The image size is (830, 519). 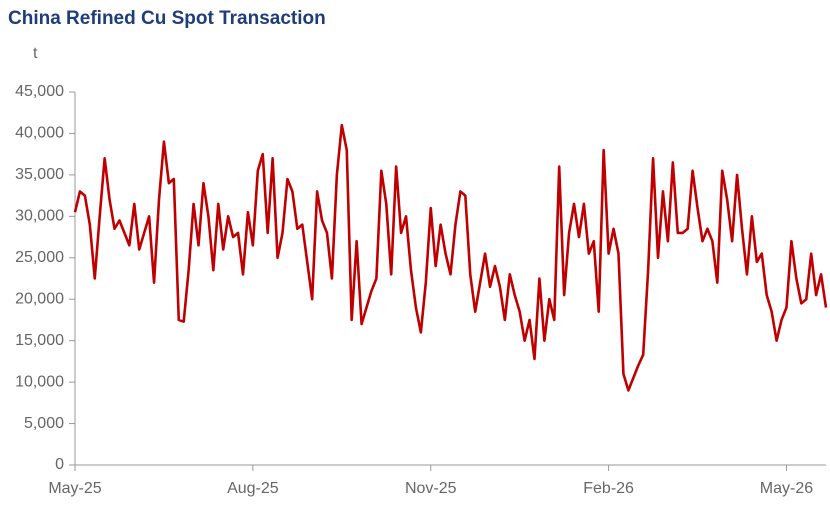 What do you see at coordinates (39, 174) in the screenshot?
I see `y-tick-label: 35,000` at bounding box center [39, 174].